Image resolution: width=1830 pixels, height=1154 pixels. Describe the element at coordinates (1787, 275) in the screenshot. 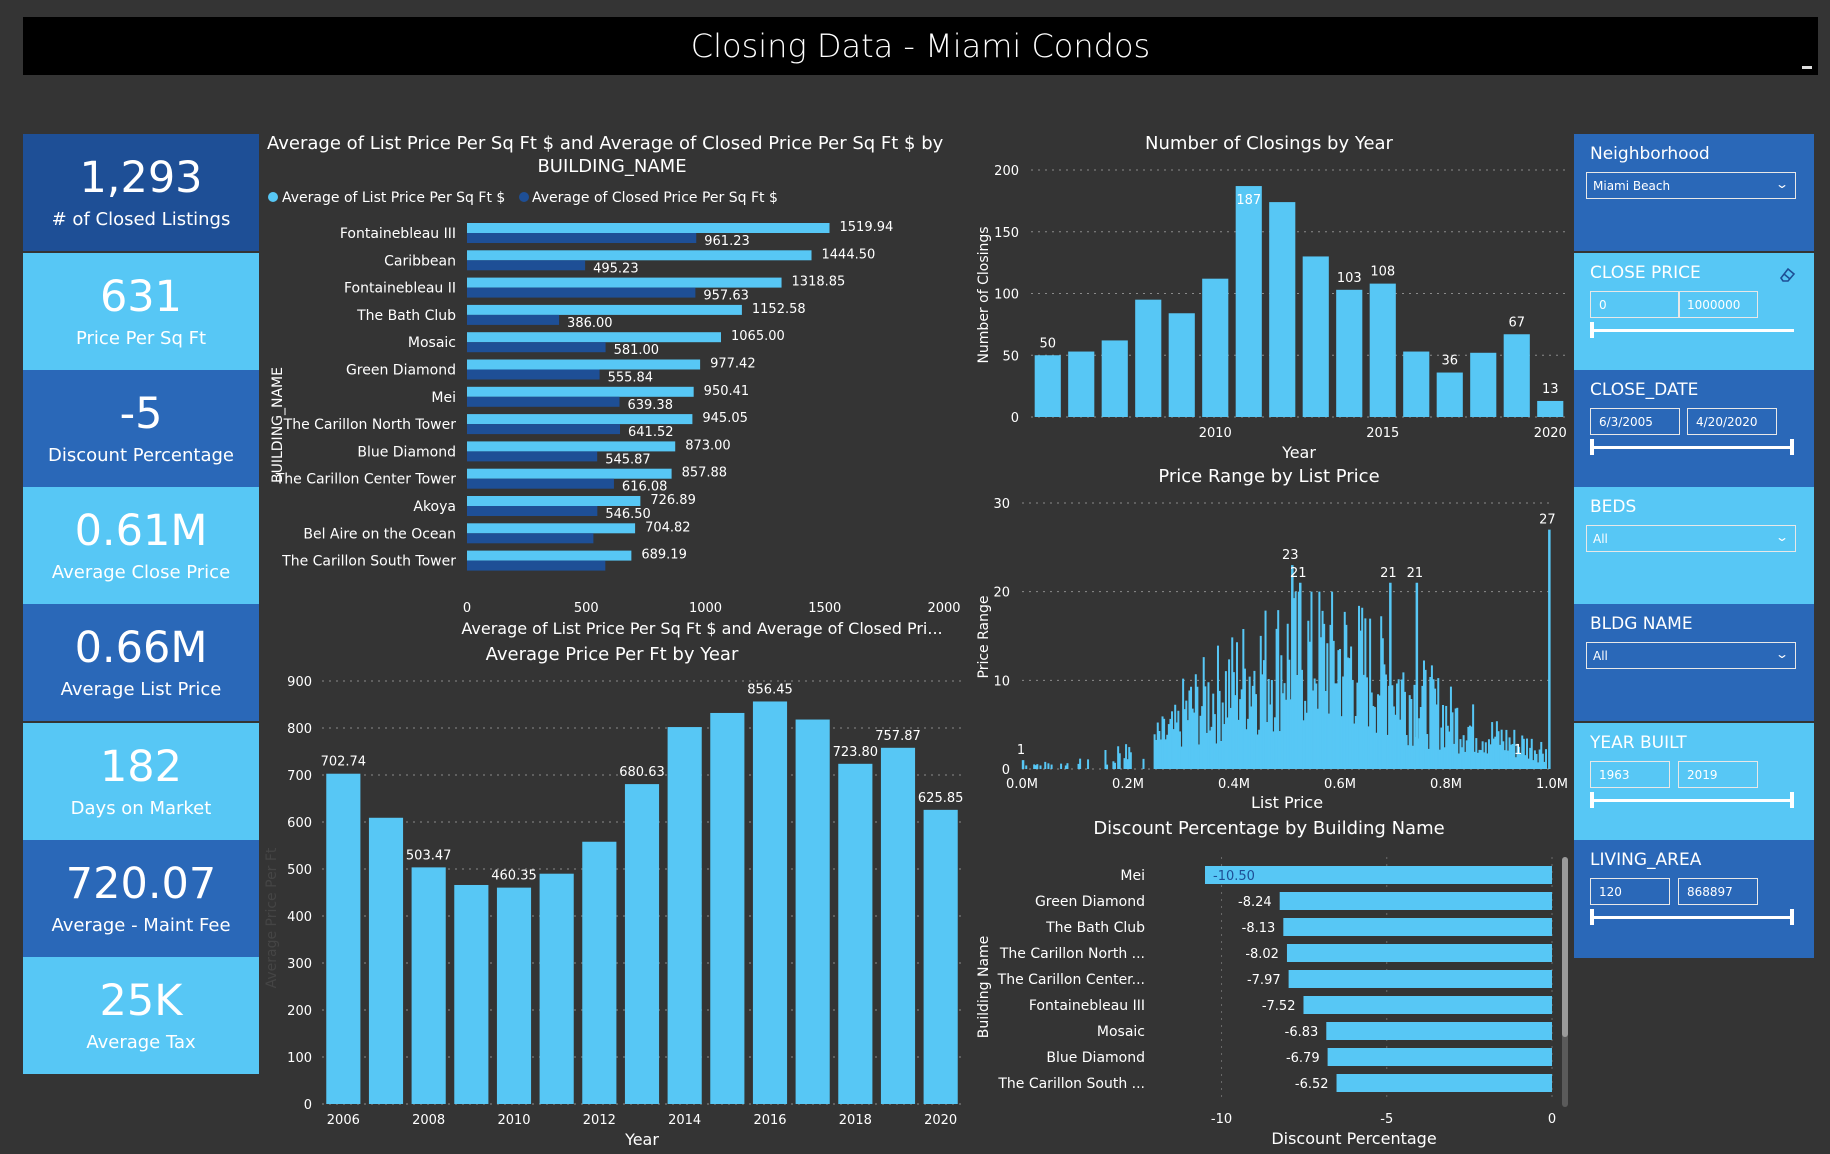

I see `eraser-icon` at that location.